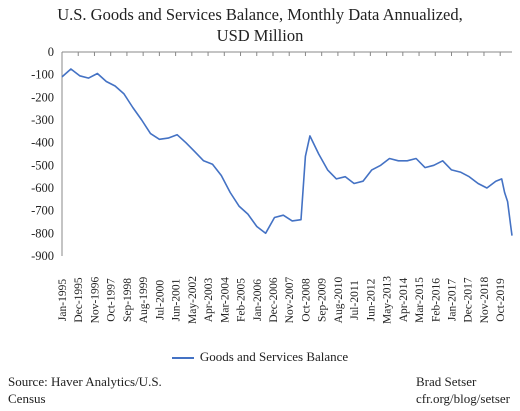 Image resolution: width=520 pixels, height=411 pixels. What do you see at coordinates (193, 300) in the screenshot?
I see `x-tick-label: May-2002` at bounding box center [193, 300].